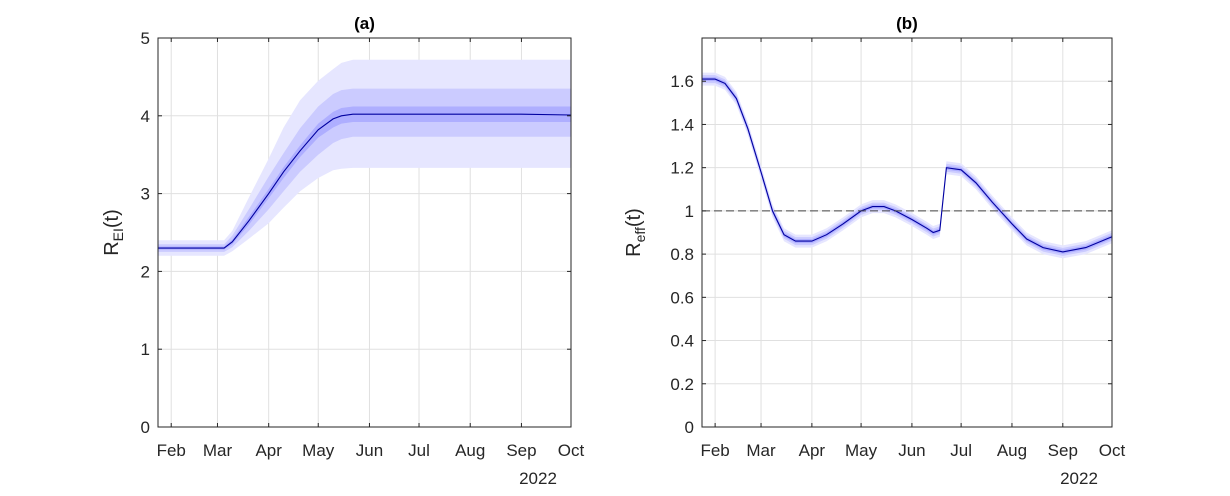  I want to click on y-tick-label: 0.2, so click(682, 384).